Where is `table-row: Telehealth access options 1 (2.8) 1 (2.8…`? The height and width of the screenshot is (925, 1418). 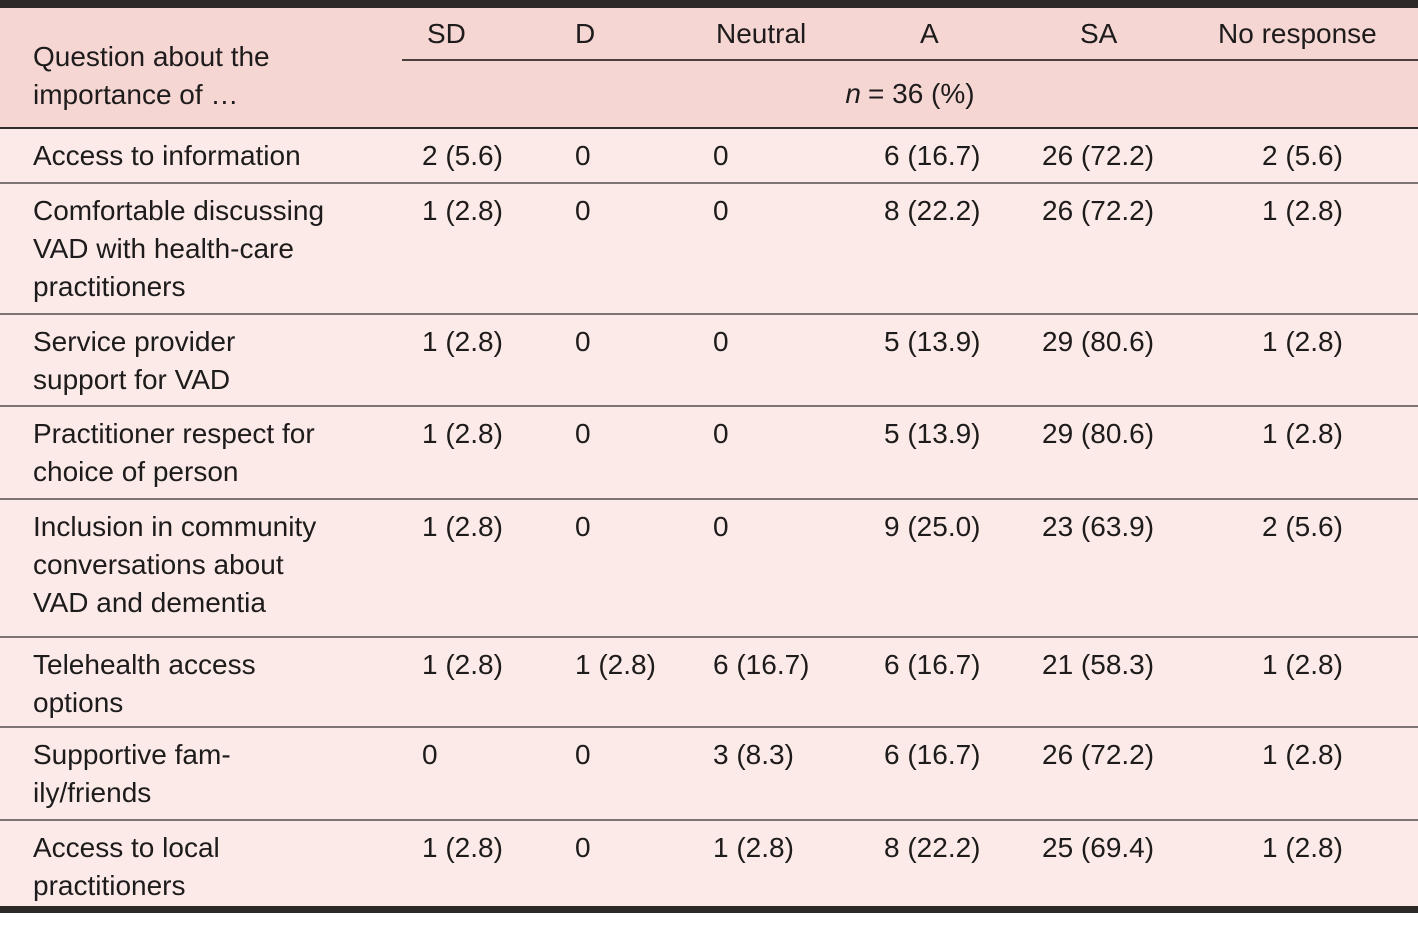
table-row: Telehealth access options 1 (2.8) 1 (2.8… is located at coordinates (709, 681).